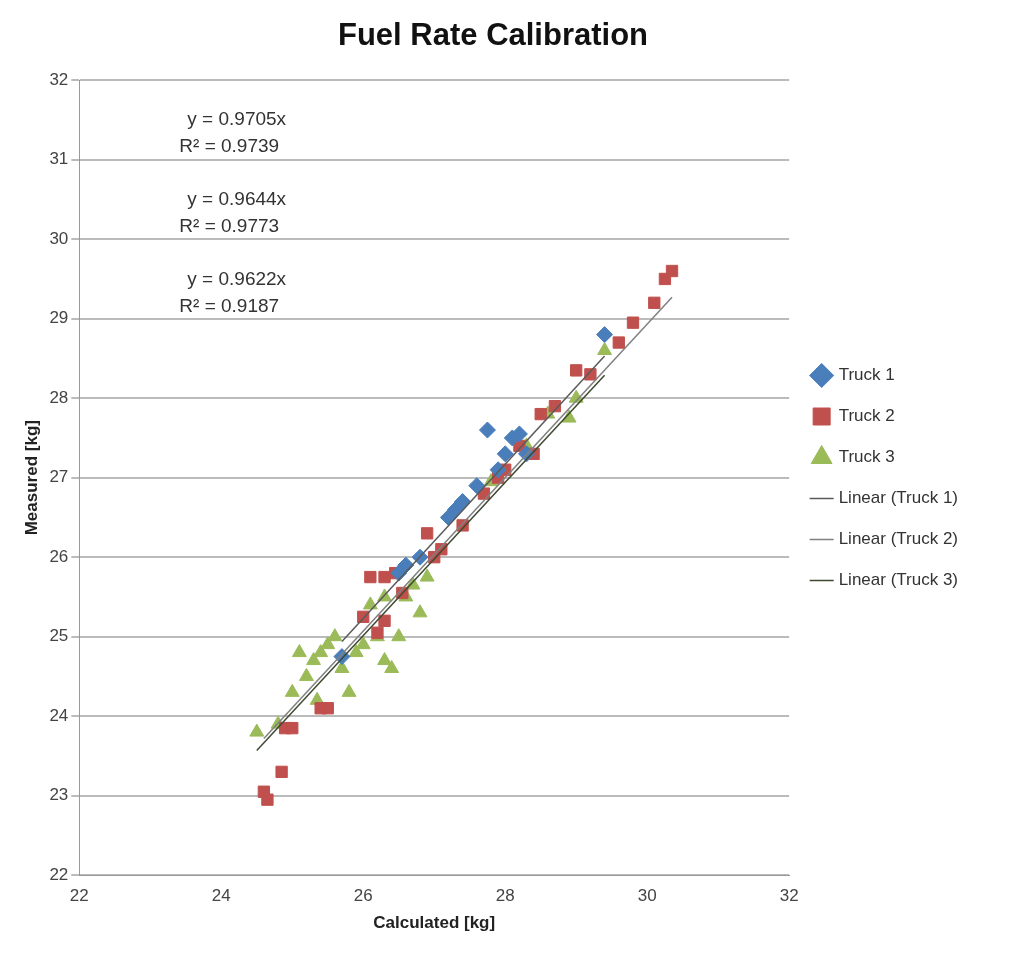 This screenshot has height=959, width=1012. Describe the element at coordinates (229, 306) in the screenshot. I see `annotation: R² = 0.9187` at that location.